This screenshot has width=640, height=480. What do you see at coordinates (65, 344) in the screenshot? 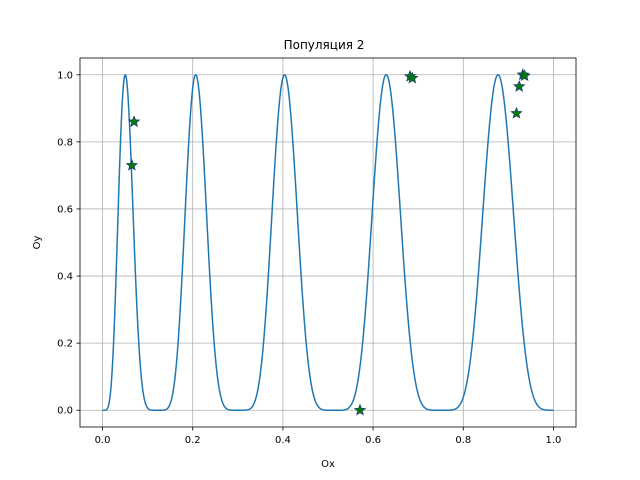
I see `y-tick-label: 0.2` at bounding box center [65, 344].